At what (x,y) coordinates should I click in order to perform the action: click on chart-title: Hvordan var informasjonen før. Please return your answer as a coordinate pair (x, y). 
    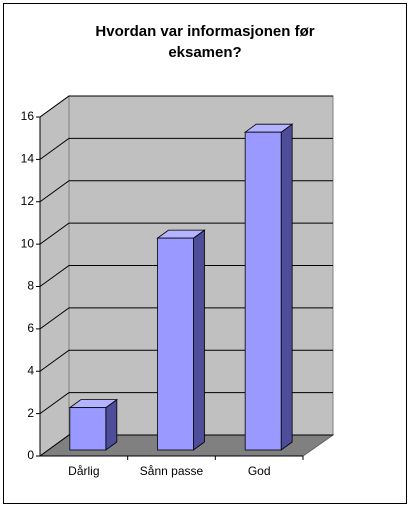
    Looking at the image, I should click on (204, 31).